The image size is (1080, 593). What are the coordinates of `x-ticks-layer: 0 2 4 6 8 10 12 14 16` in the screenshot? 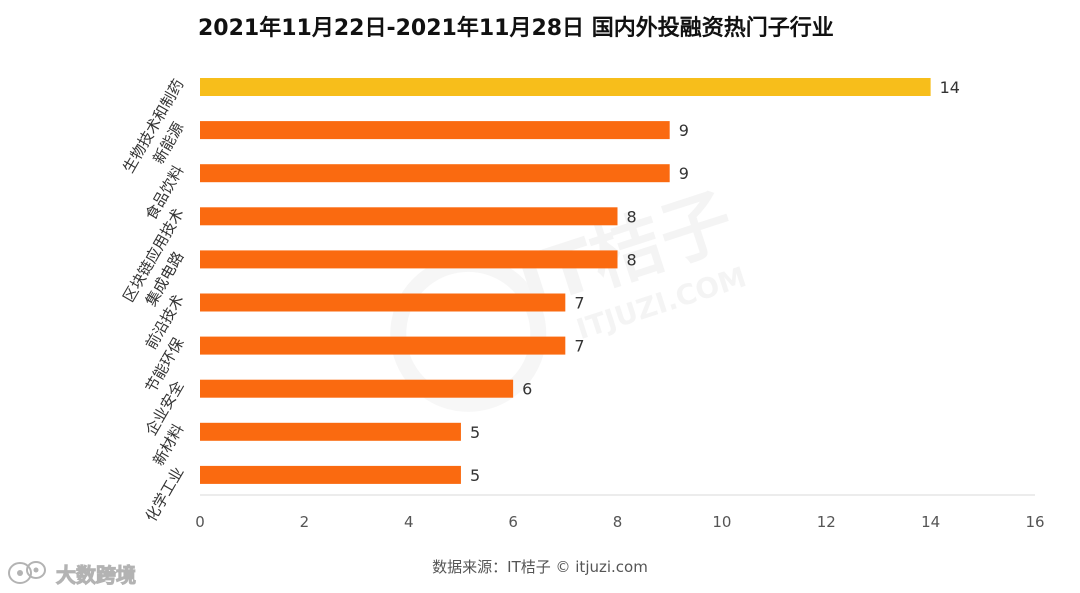 It's located at (619, 522).